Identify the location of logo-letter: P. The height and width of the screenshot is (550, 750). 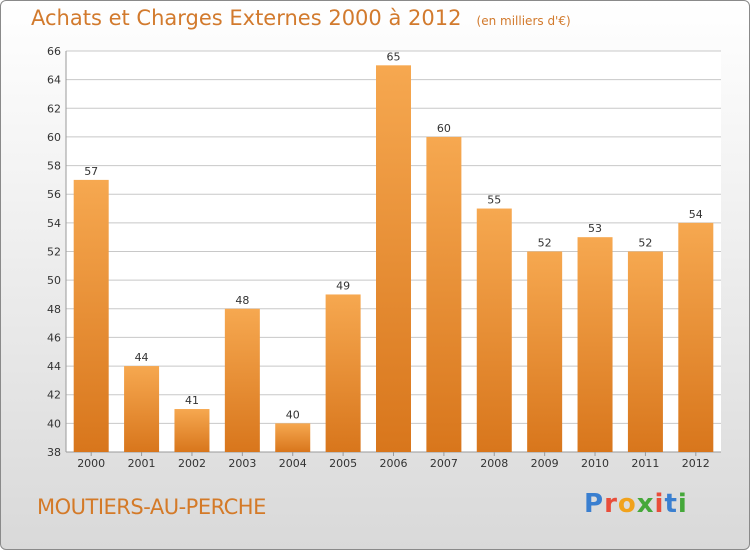
(594, 504).